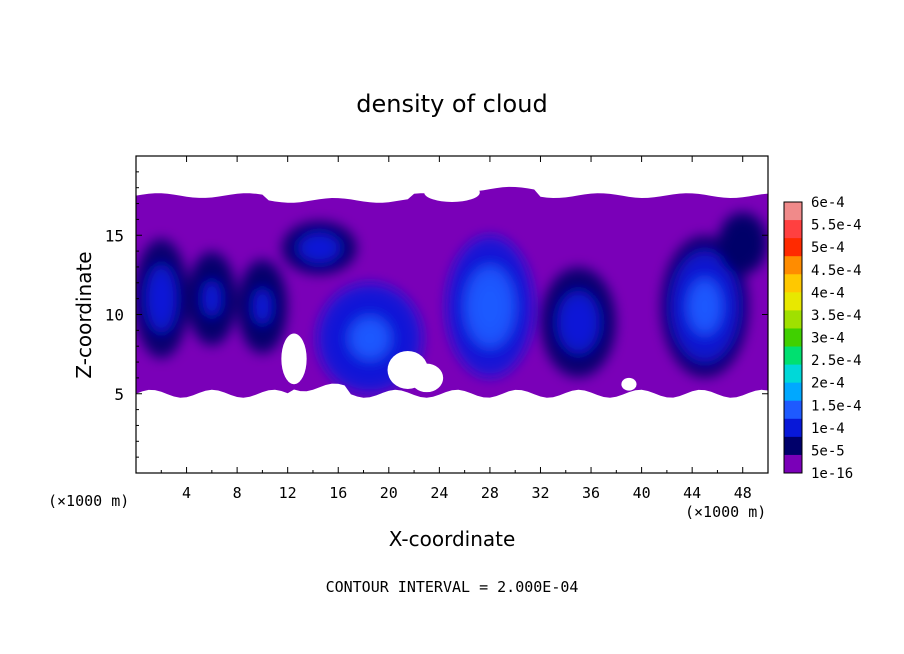 This screenshot has width=904, height=654. Describe the element at coordinates (237, 493) in the screenshot. I see `x-tick-label: 8` at that location.